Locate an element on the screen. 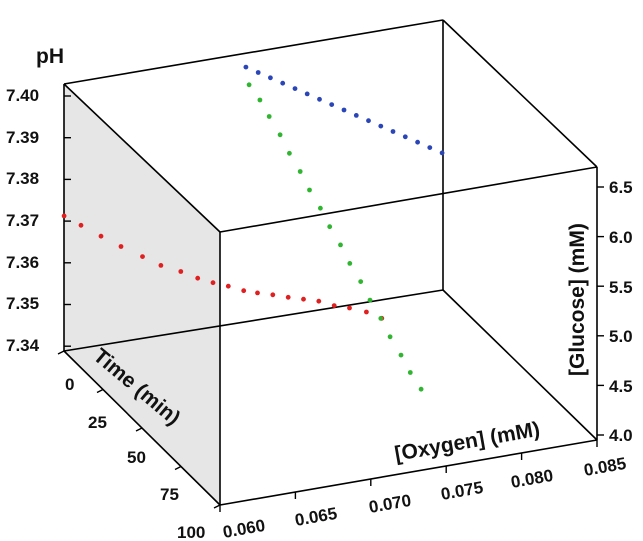 Image resolution: width=643 pixels, height=541 pixels. ph-tick-label: 7.34 is located at coordinates (23, 345).